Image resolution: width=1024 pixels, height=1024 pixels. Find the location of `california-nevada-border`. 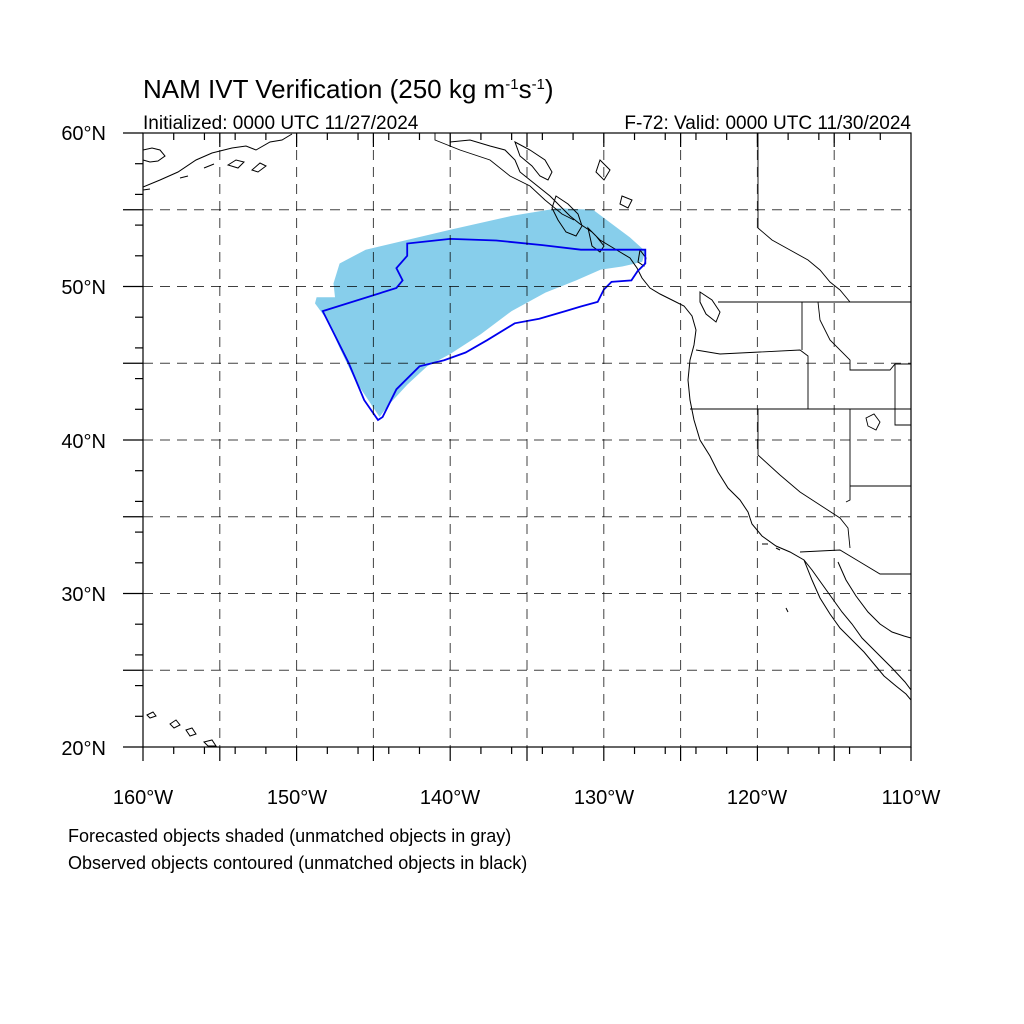

california-nevada-border is located at coordinates (804, 479).